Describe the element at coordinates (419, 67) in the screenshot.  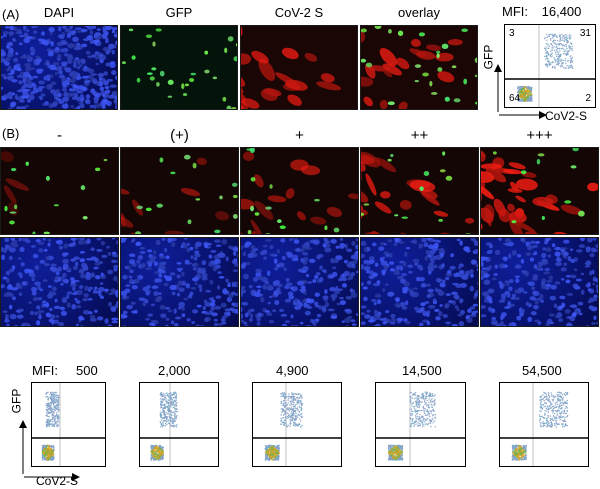
I see `micrograph-a-overlay` at that location.